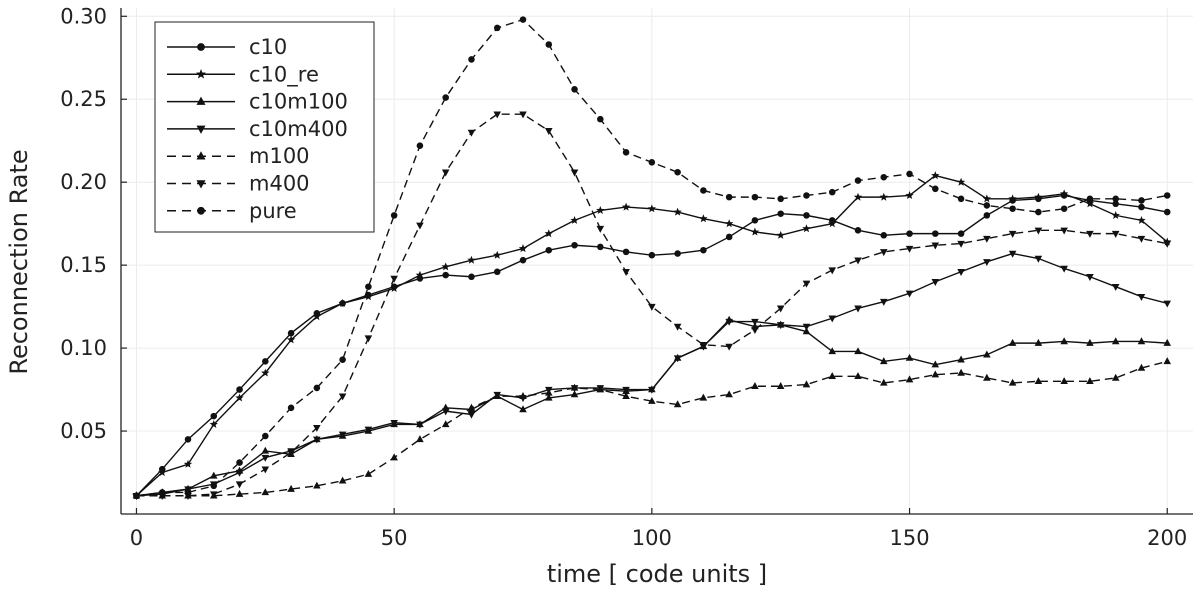  What do you see at coordinates (83, 431) in the screenshot?
I see `y-tick-label: 0.05` at bounding box center [83, 431].